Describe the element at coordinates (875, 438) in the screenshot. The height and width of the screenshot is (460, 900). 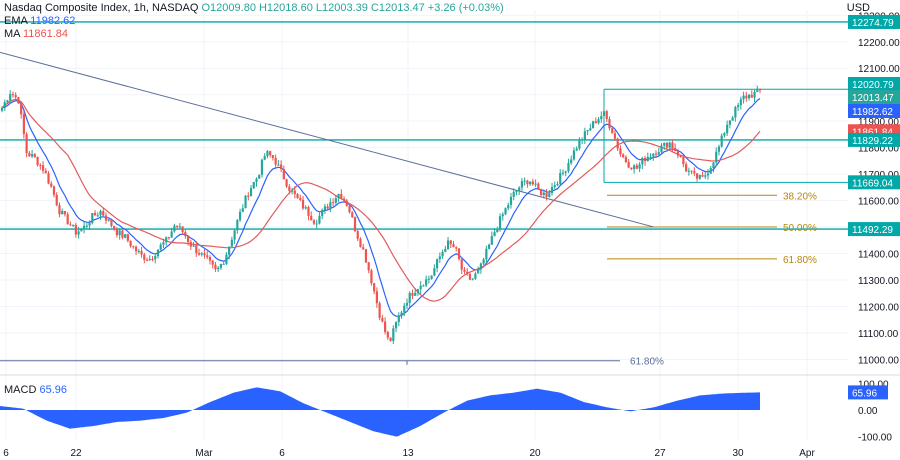
I see `macd-tick-label: -100.00` at that location.